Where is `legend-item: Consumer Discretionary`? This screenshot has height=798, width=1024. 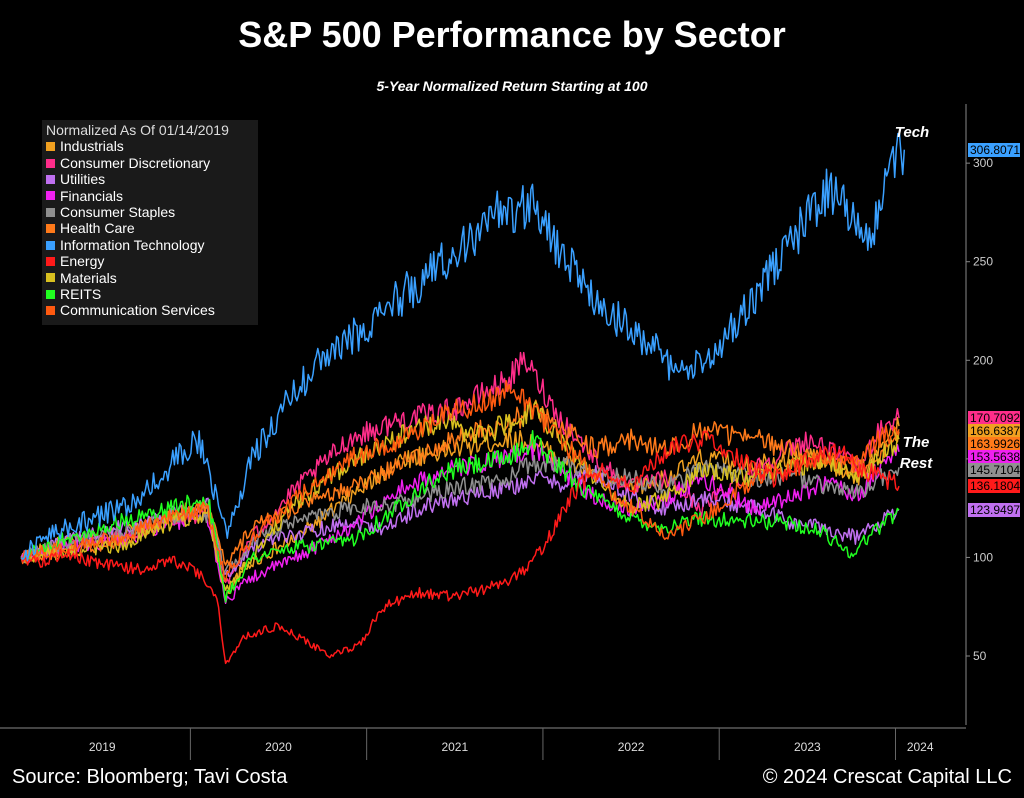
legend-item: Consumer Discretionary is located at coordinates (150, 163).